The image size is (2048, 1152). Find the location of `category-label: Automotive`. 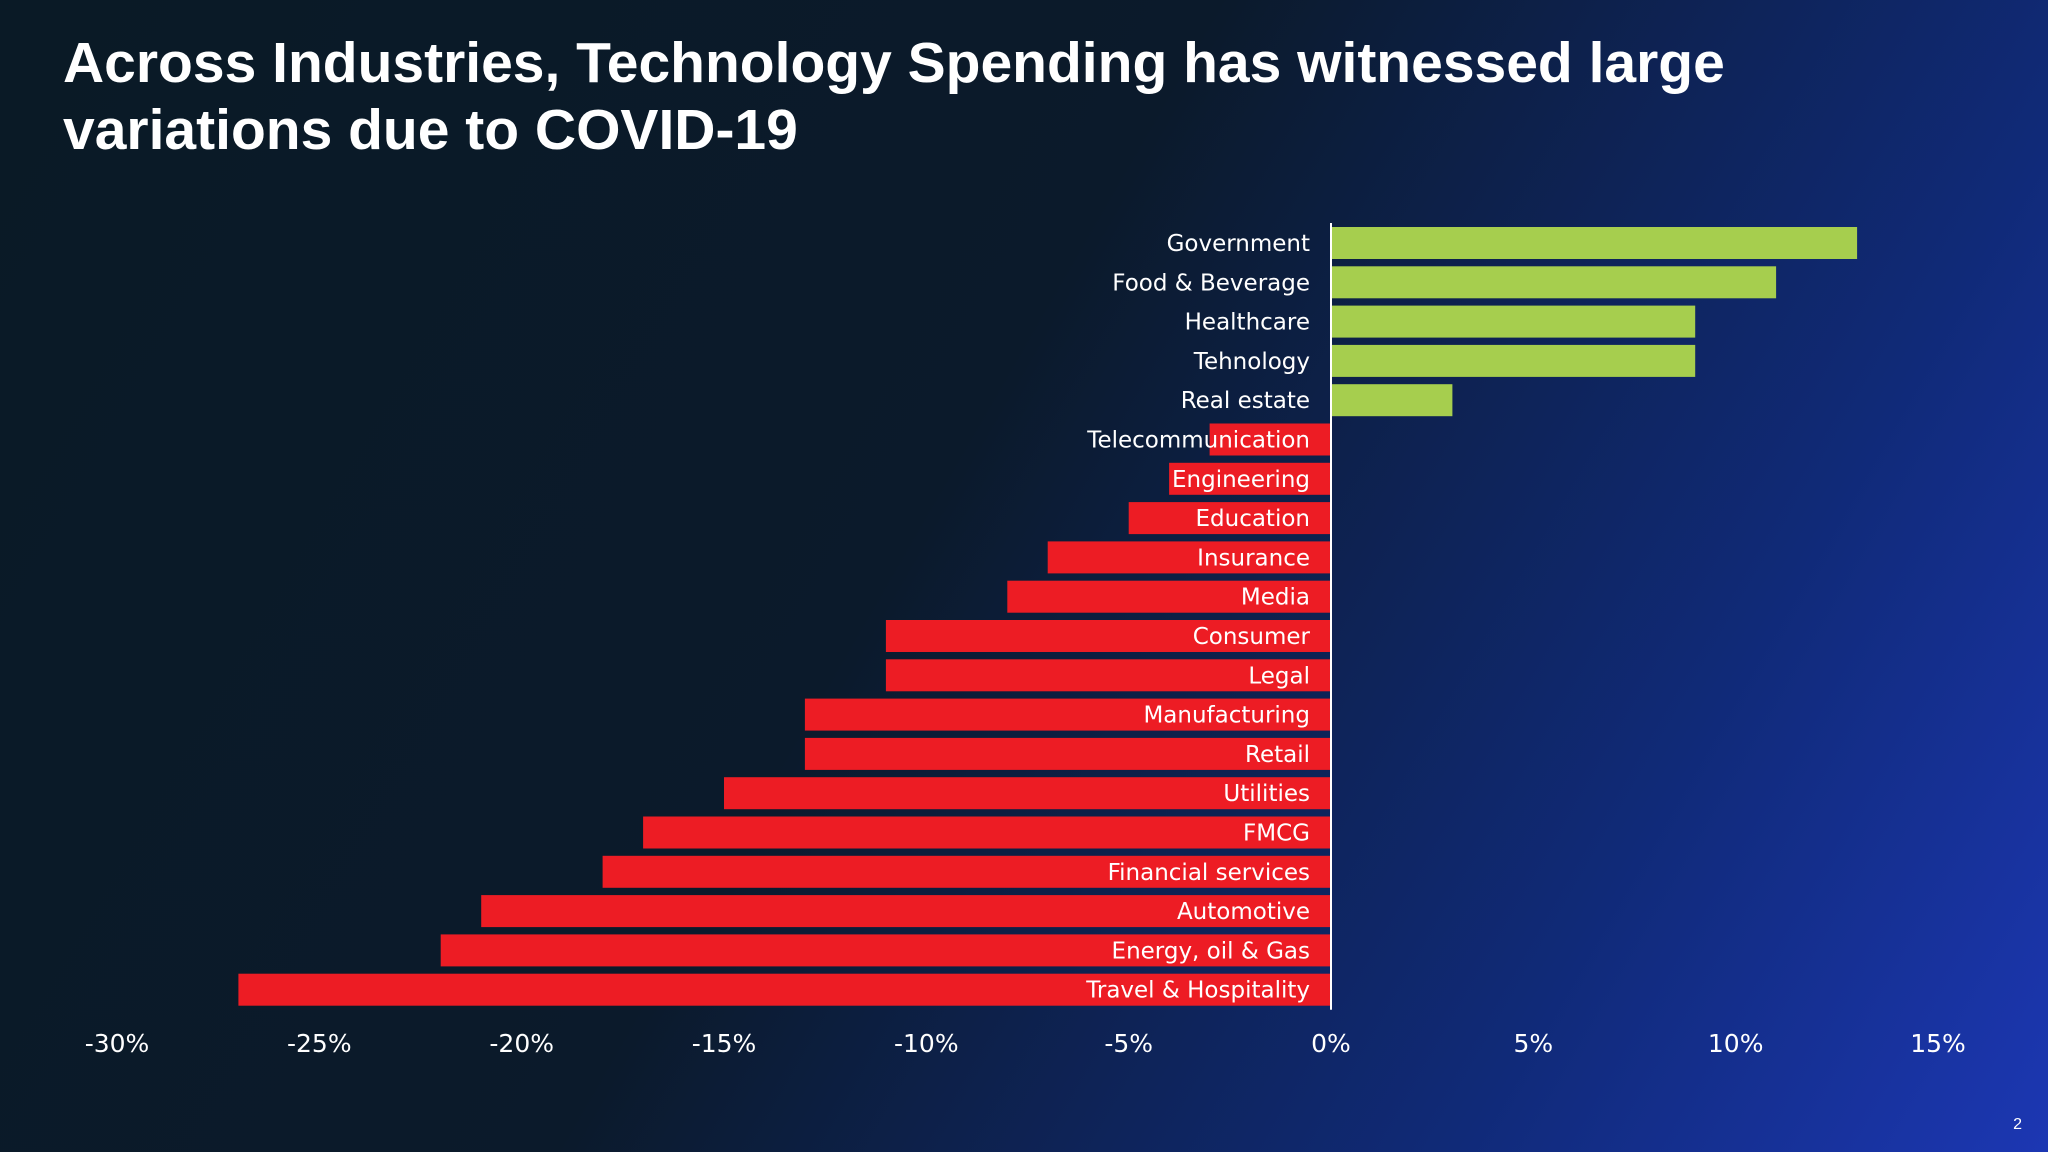

category-label: Automotive is located at coordinates (1243, 912).